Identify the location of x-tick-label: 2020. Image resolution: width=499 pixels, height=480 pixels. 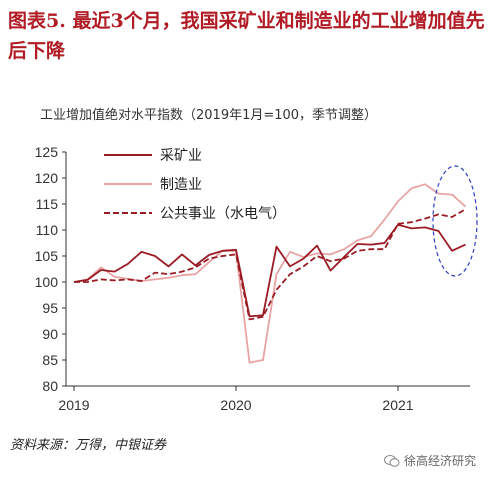
(235, 405).